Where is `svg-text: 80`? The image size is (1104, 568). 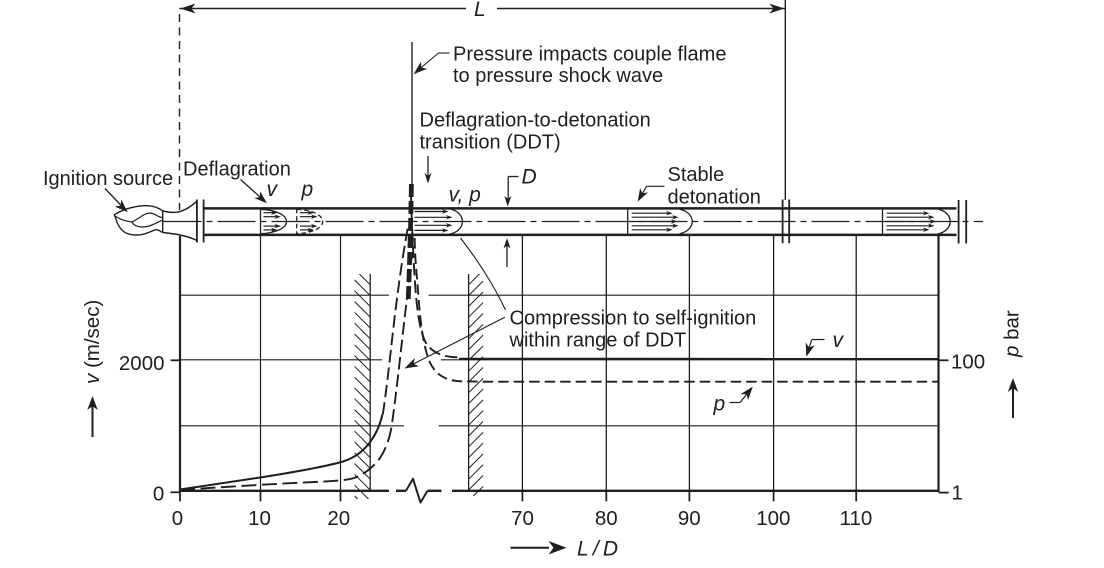
svg-text: 80 is located at coordinates (606, 518).